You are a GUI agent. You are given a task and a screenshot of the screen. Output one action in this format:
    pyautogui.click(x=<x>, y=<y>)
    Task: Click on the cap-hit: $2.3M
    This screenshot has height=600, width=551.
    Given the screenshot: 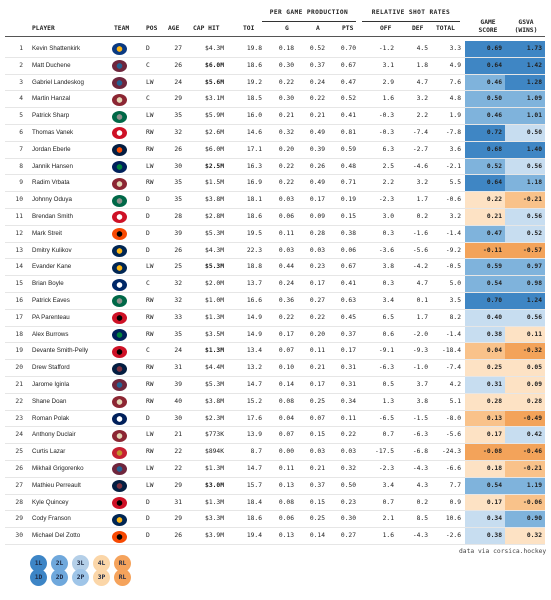 What is the action you would take?
    pyautogui.click(x=214, y=418)
    